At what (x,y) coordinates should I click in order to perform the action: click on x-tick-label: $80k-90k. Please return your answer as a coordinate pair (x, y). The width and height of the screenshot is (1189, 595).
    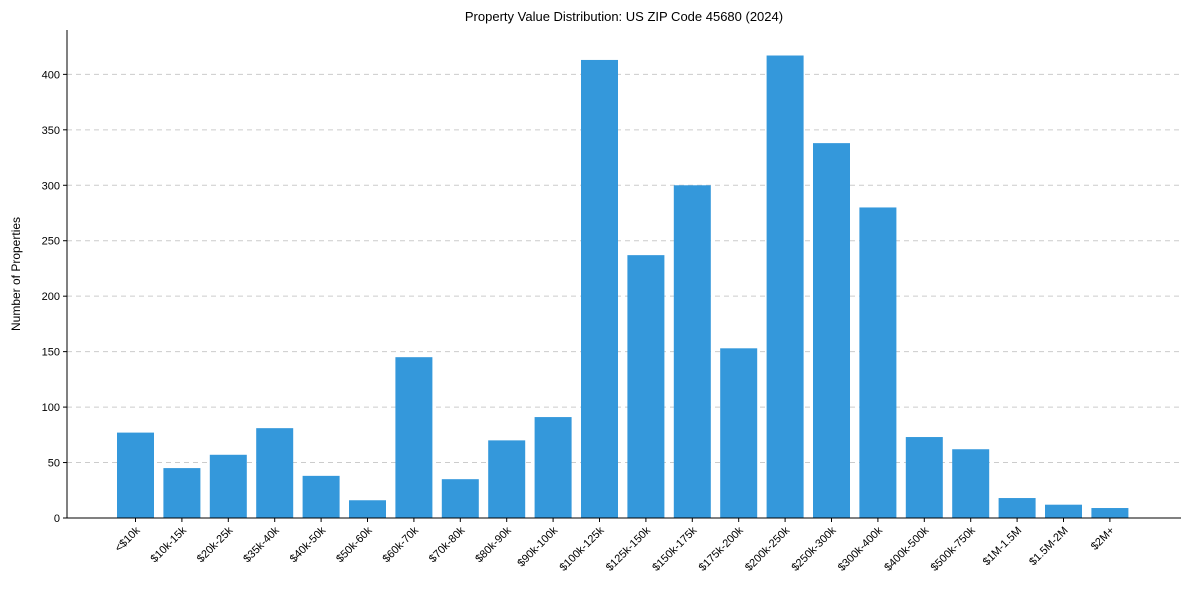
    Looking at the image, I should click on (493, 544).